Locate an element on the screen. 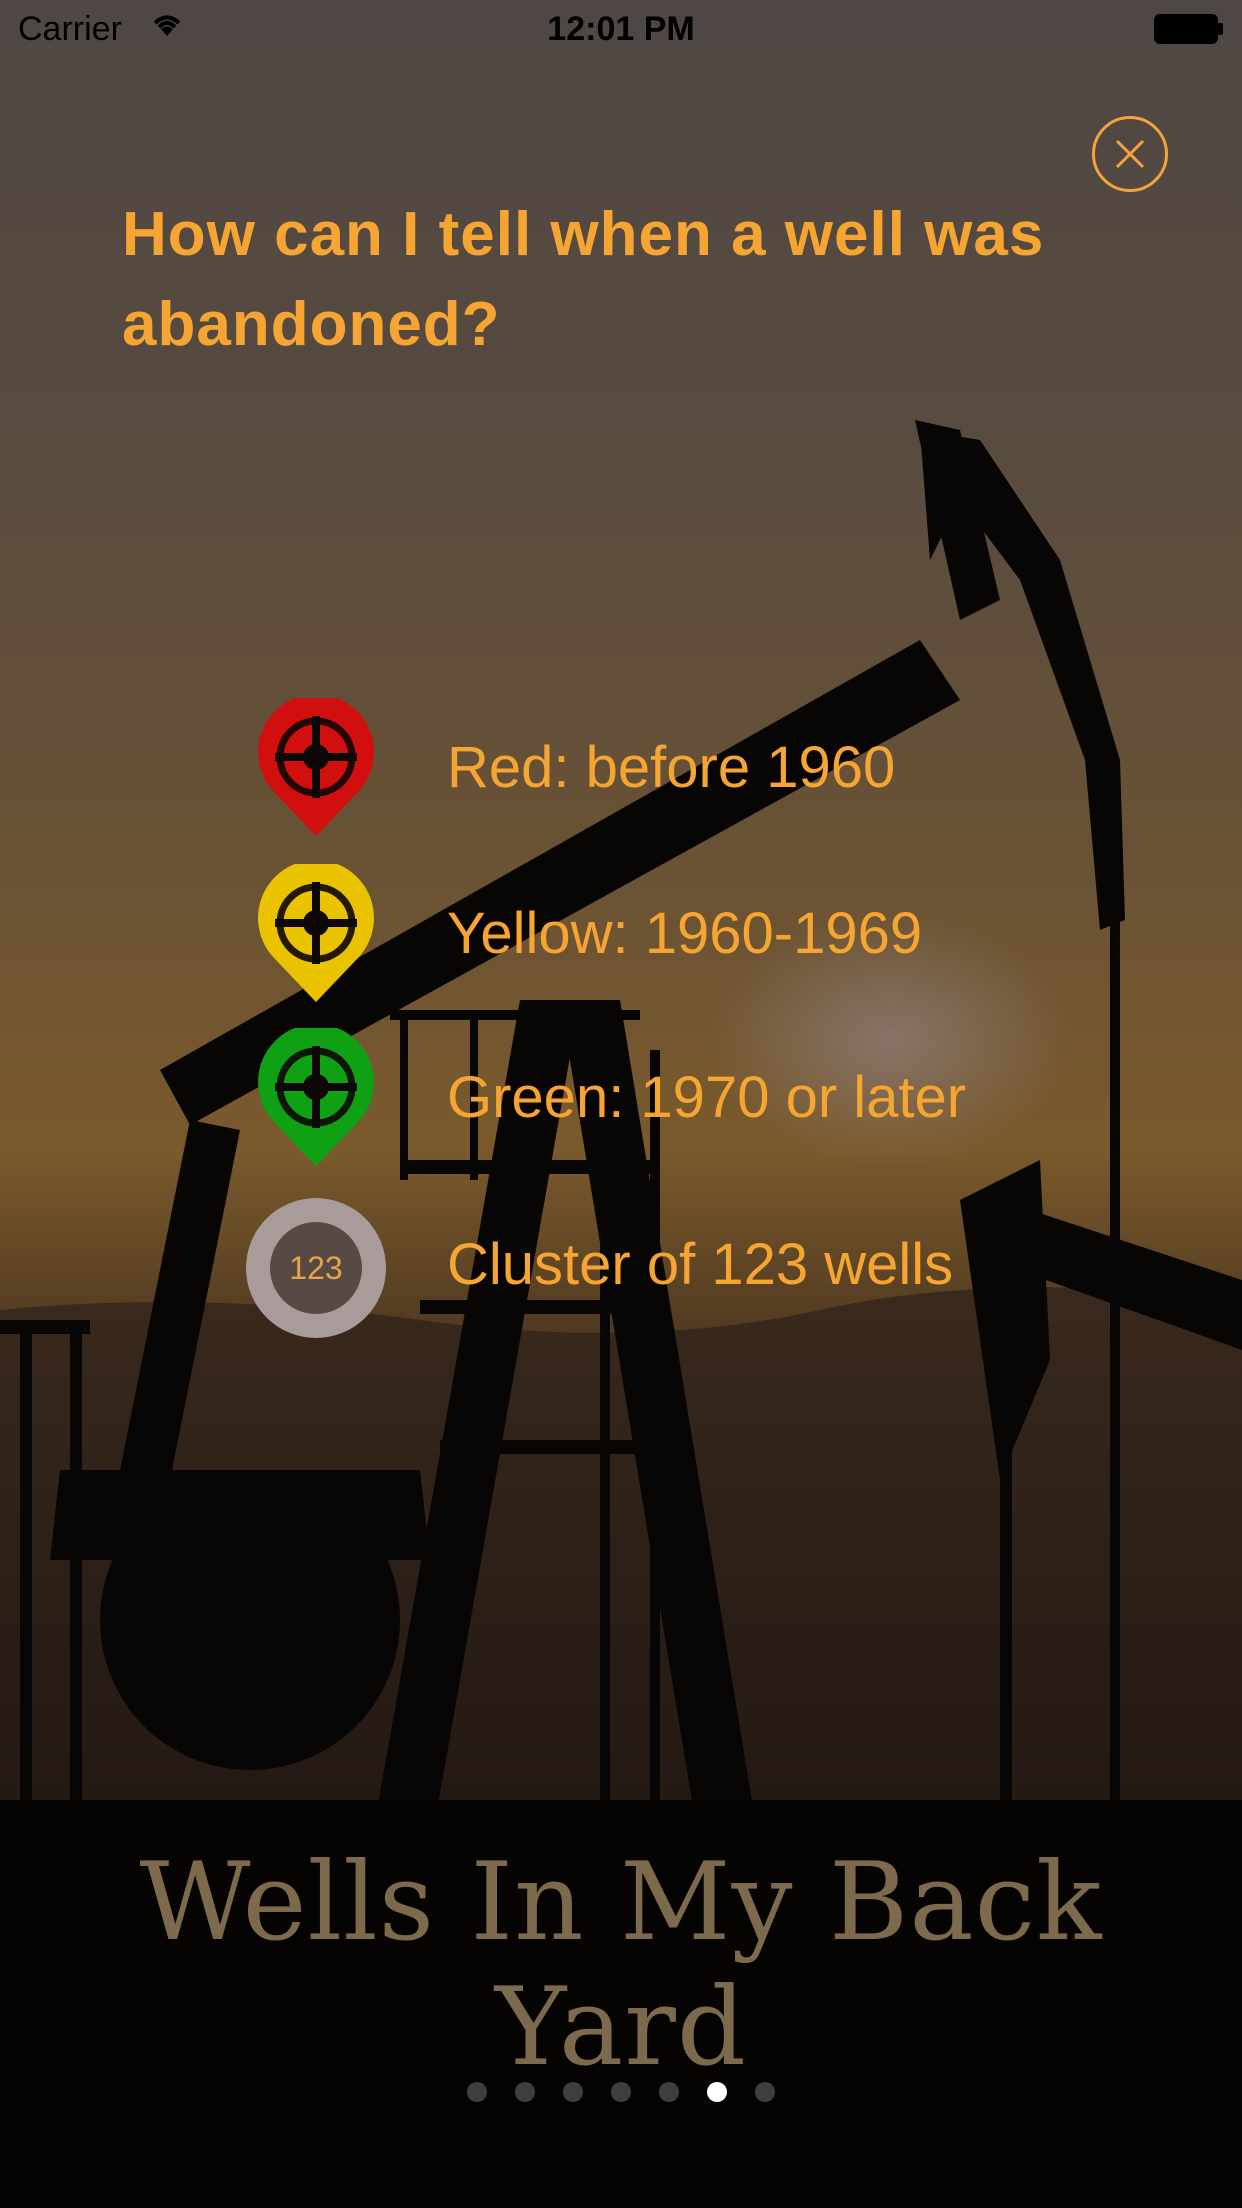 The height and width of the screenshot is (2208, 1242). legend-label-red: Red: before 1960 is located at coordinates (671, 767).